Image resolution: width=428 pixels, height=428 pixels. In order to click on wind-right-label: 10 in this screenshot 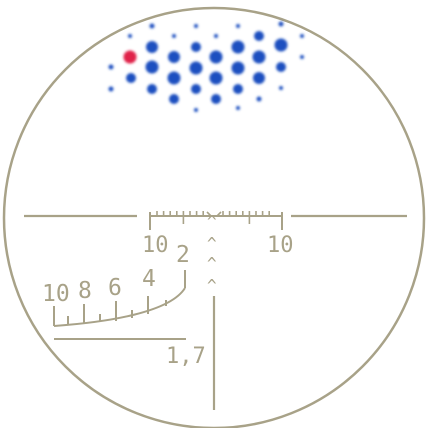, I will do `click(280, 245)`.